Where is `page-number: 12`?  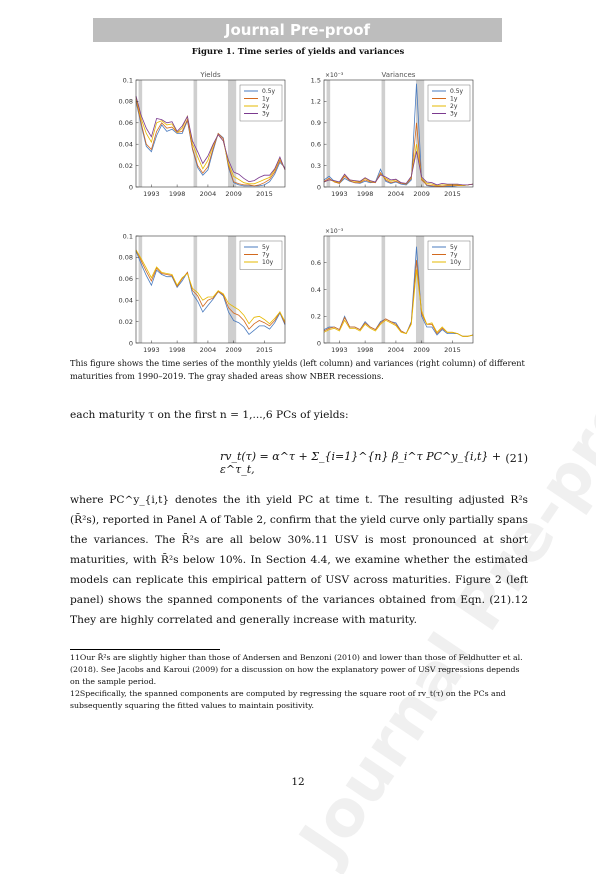 page-number: 12 is located at coordinates (298, 782).